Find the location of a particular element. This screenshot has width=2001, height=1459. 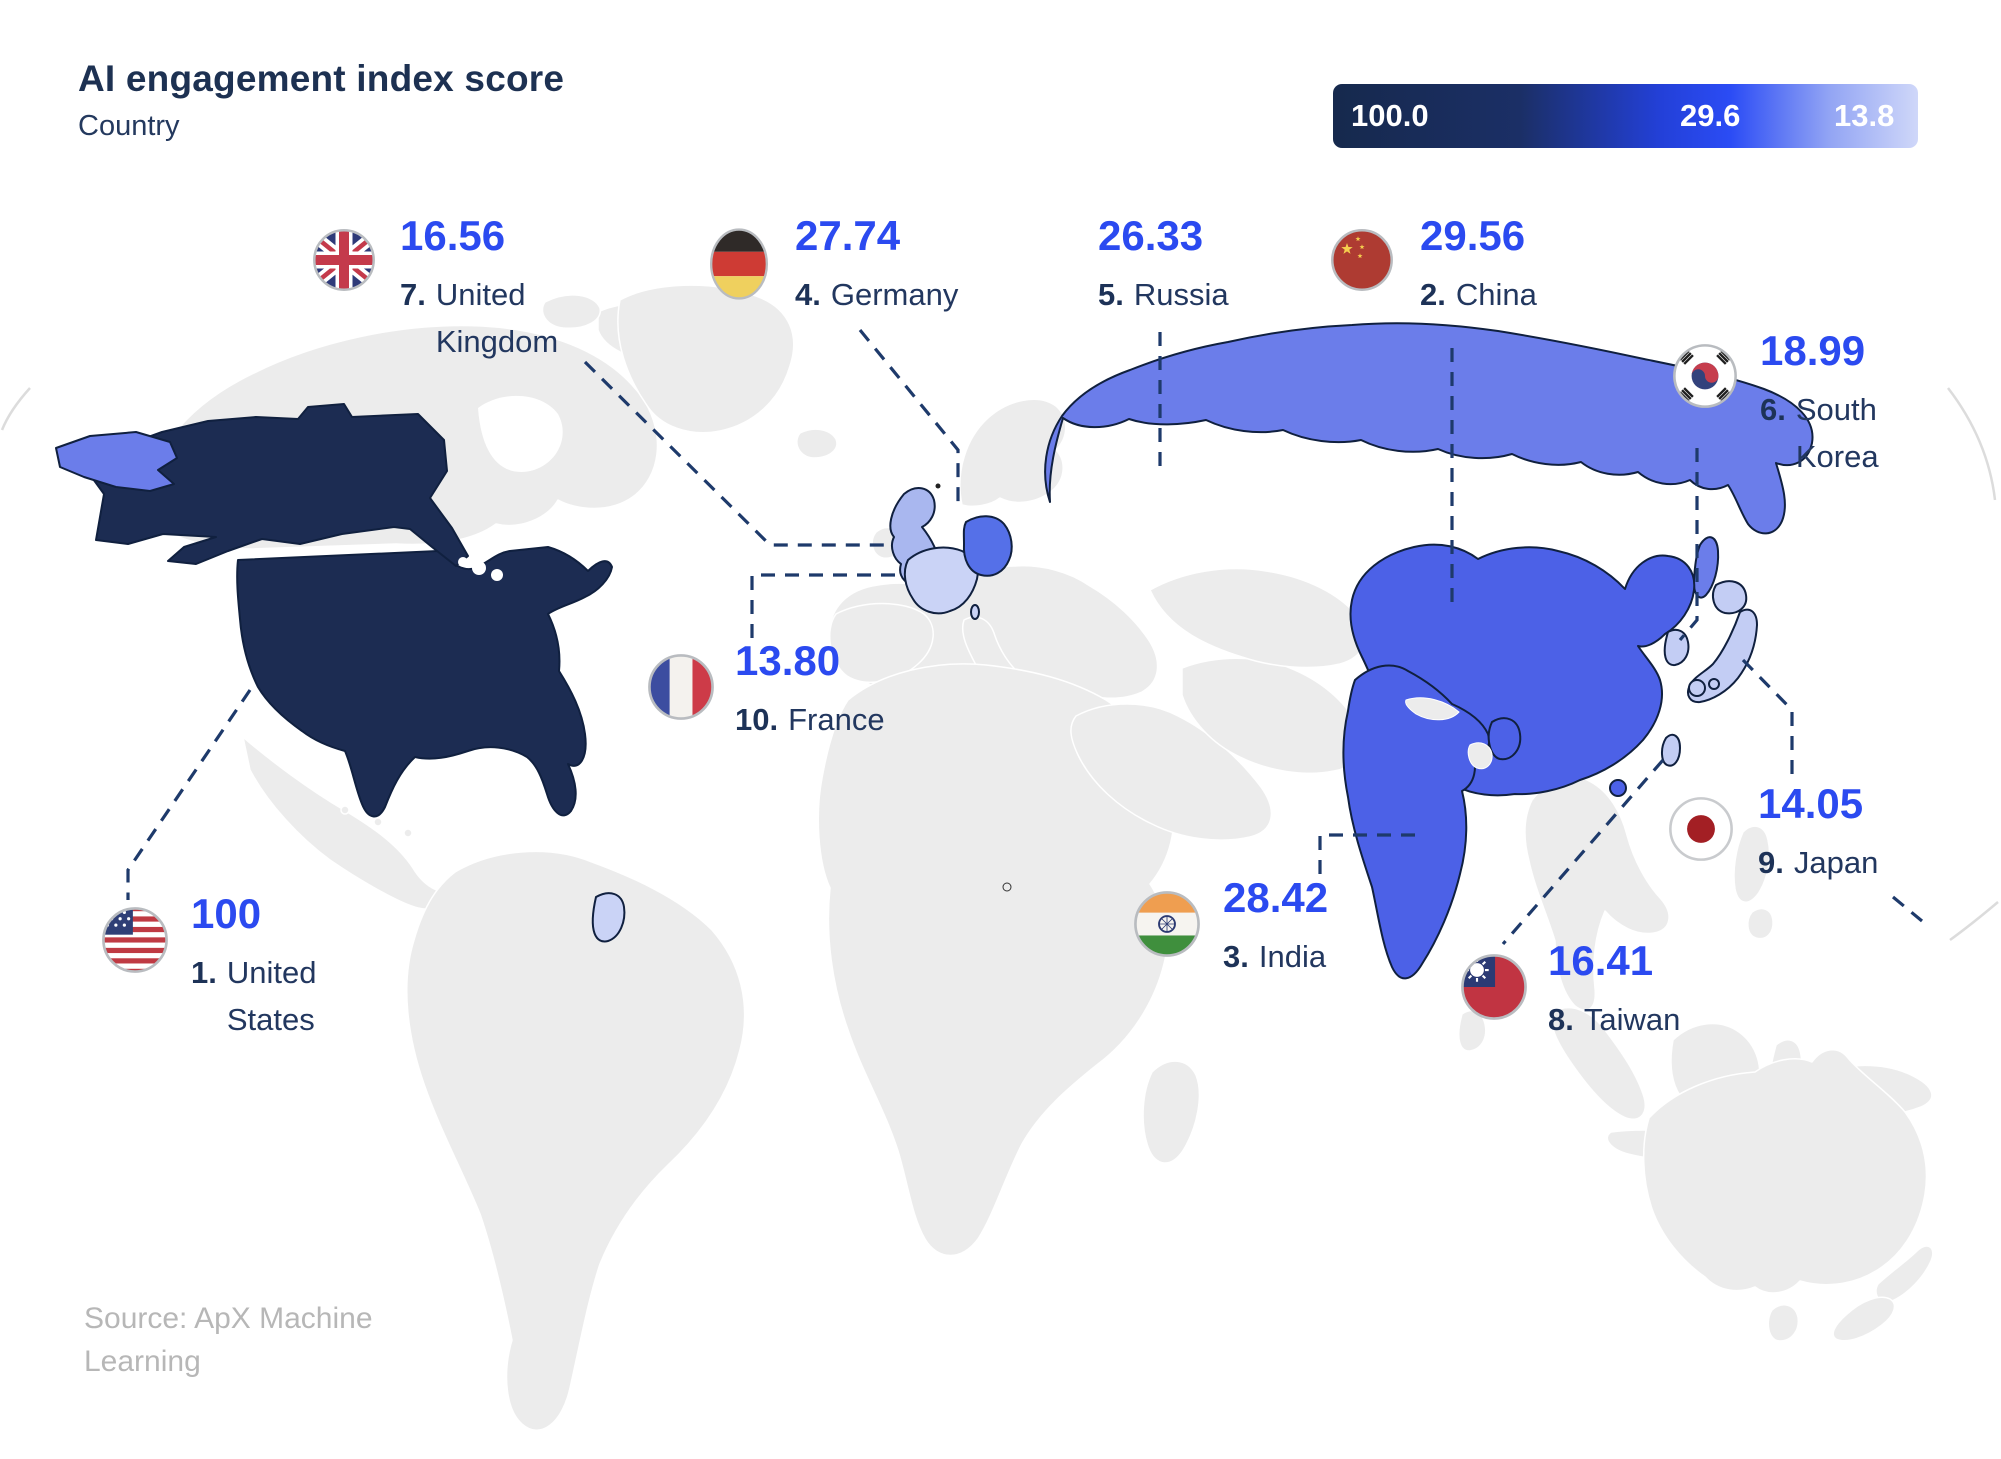

source-attribution: Source: ApX Machine Learning is located at coordinates (228, 1340).